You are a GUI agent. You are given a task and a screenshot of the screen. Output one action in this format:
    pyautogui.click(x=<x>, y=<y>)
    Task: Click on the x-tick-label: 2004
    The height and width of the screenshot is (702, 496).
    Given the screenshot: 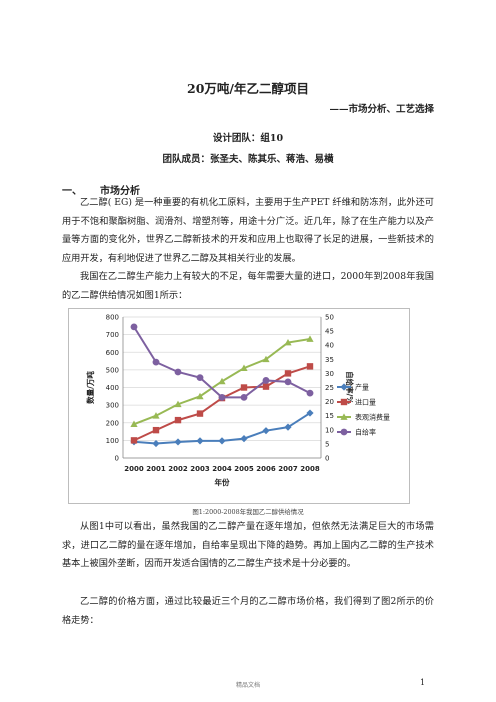 What is the action you would take?
    pyautogui.click(x=222, y=469)
    